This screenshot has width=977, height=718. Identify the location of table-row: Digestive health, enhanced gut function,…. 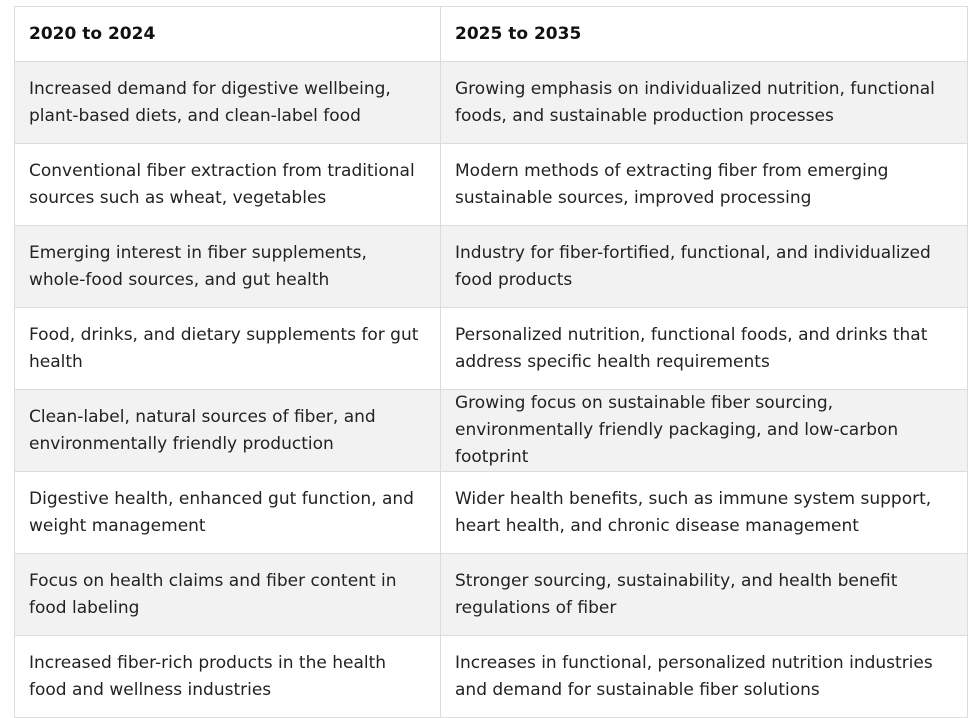
(491, 512).